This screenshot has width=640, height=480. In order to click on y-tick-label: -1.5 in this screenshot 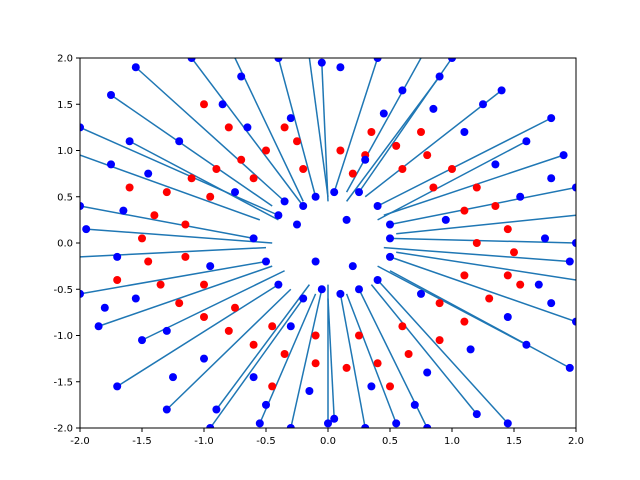, I will do `click(63, 382)`.